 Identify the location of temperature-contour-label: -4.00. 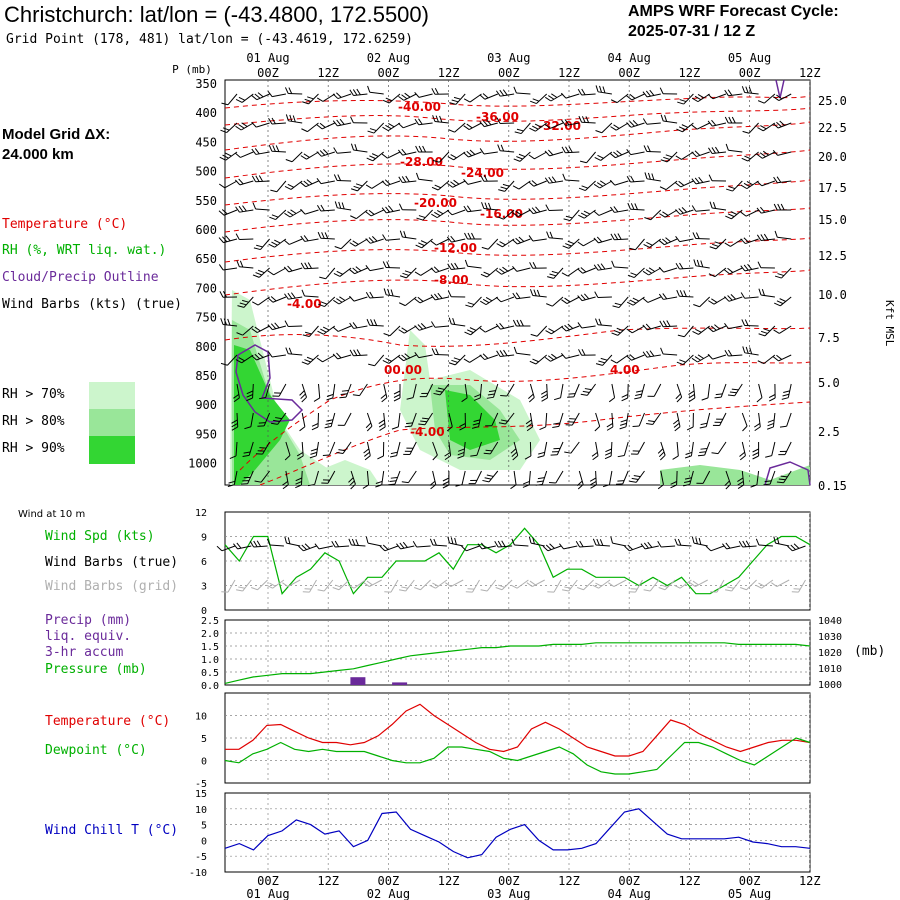
(304, 304).